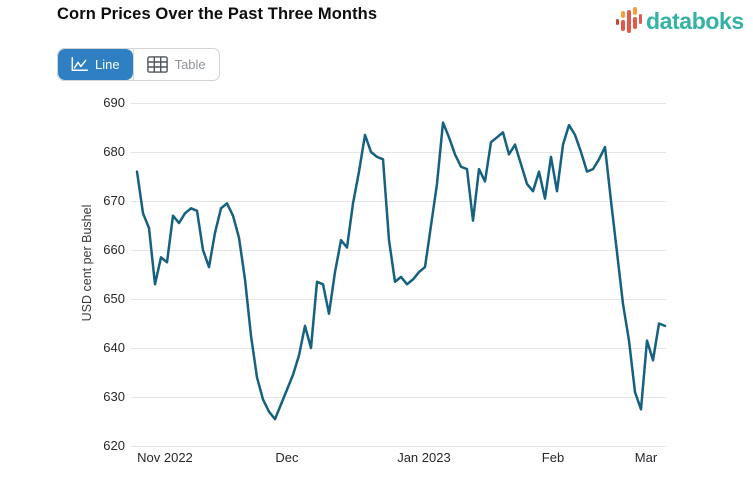 This screenshot has width=753, height=498. I want to click on x-tick-label: Nov 2022, so click(165, 457).